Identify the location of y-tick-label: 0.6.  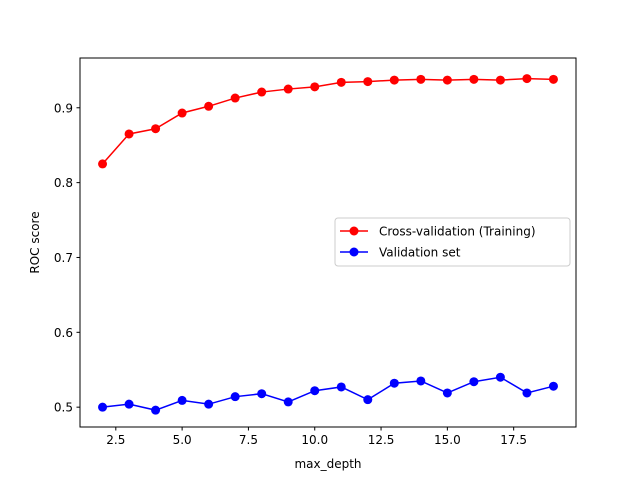
(63, 333).